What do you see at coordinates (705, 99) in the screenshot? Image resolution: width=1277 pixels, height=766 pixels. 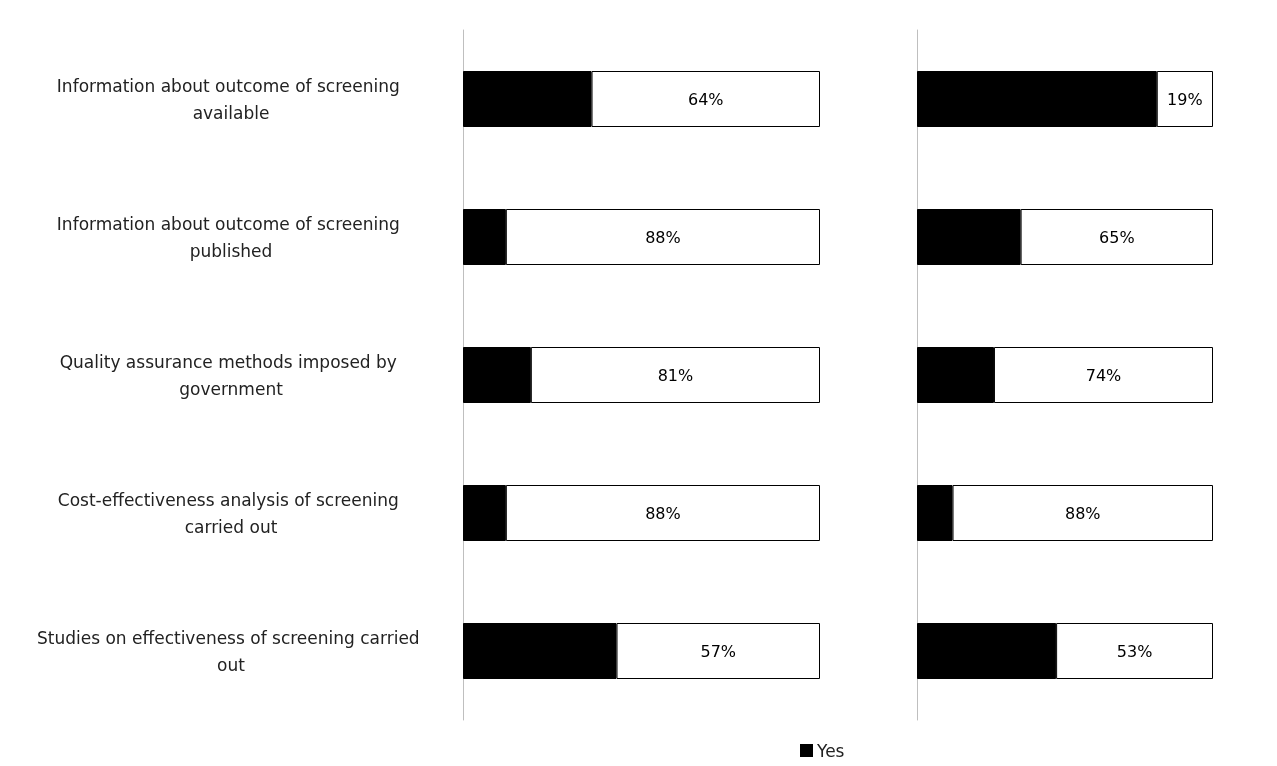 I see `data-label: 64%` at bounding box center [705, 99].